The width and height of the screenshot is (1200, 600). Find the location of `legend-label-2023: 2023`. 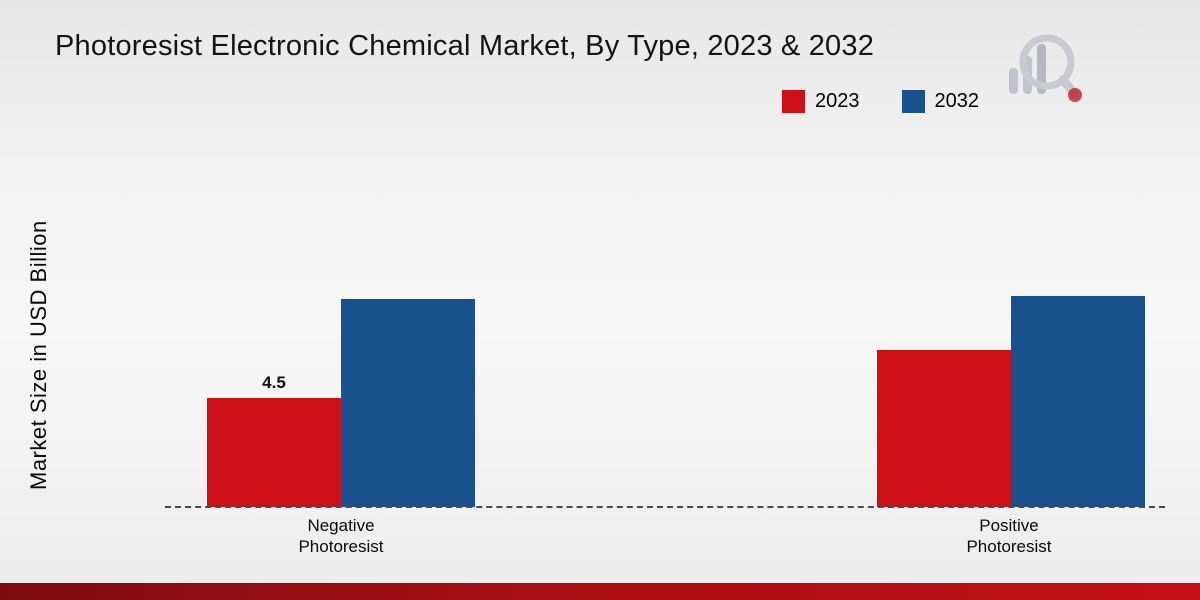

legend-label-2023: 2023 is located at coordinates (837, 101).